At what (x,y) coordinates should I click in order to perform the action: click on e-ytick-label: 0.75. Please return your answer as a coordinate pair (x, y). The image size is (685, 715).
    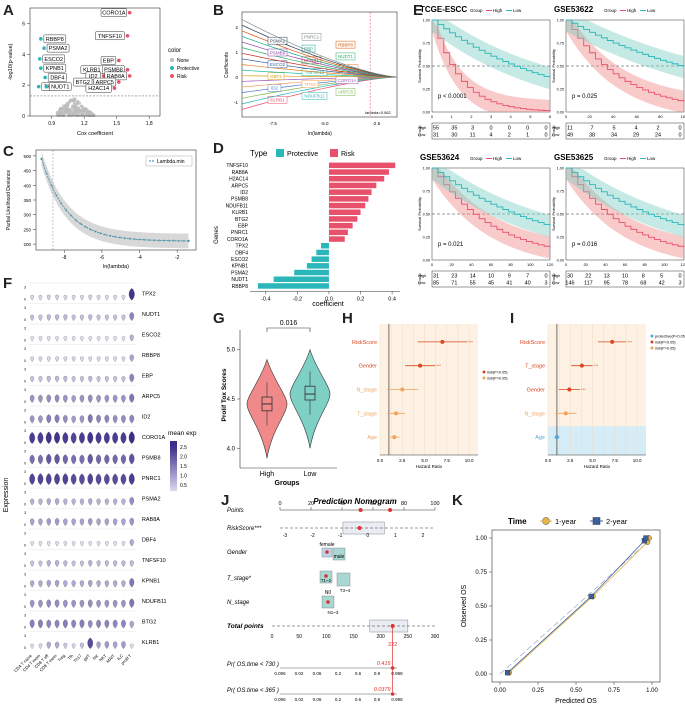
    Looking at the image, I should click on (426, 44).